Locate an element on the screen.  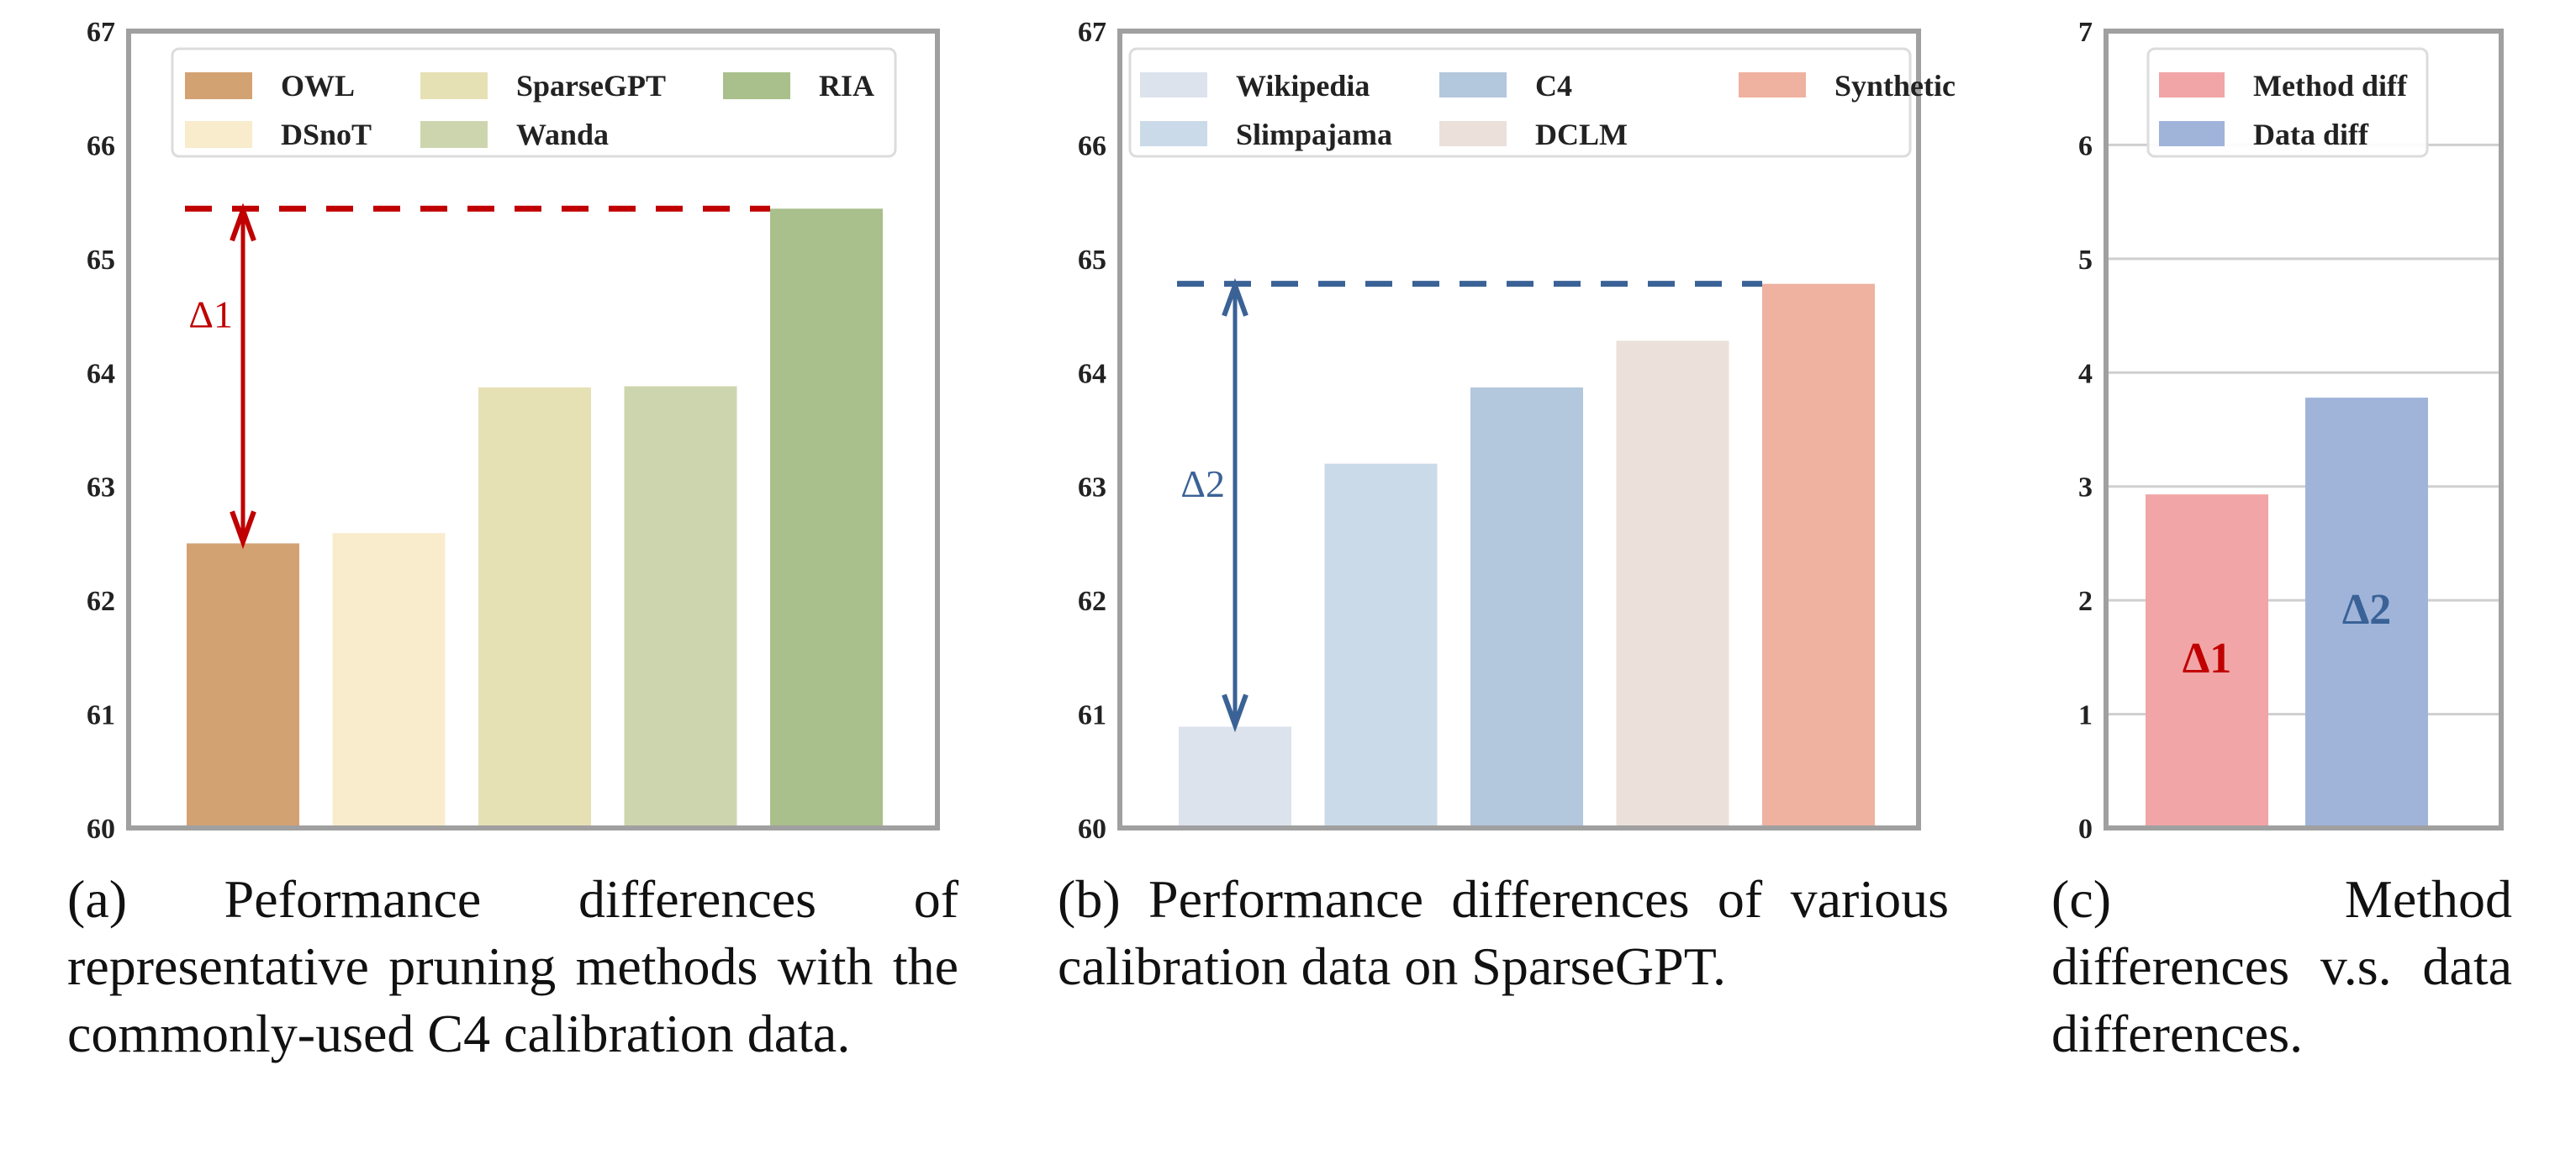
y-tick-label: 0 is located at coordinates (2086, 829).